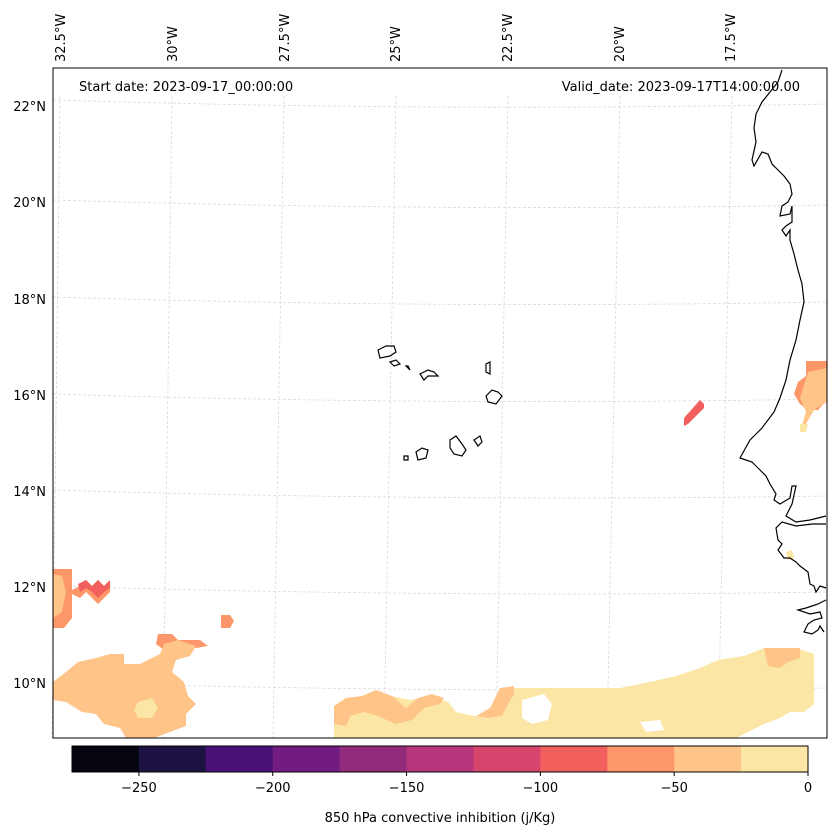 This screenshot has height=836, width=837. I want to click on lat-label: 12°N, so click(29, 588).